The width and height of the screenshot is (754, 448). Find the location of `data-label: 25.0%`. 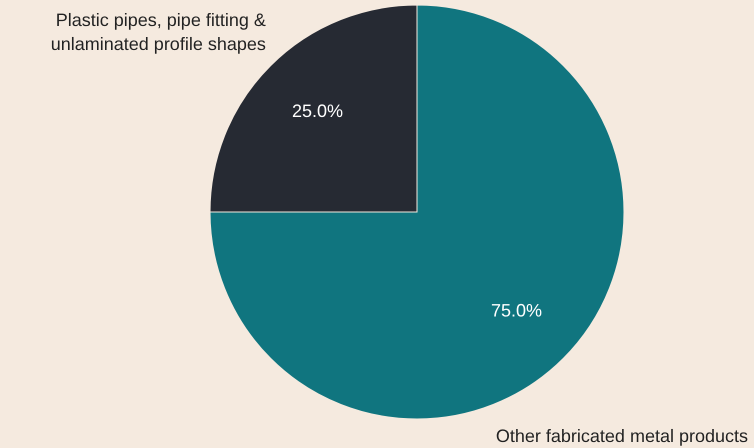

data-label: 25.0% is located at coordinates (317, 111).